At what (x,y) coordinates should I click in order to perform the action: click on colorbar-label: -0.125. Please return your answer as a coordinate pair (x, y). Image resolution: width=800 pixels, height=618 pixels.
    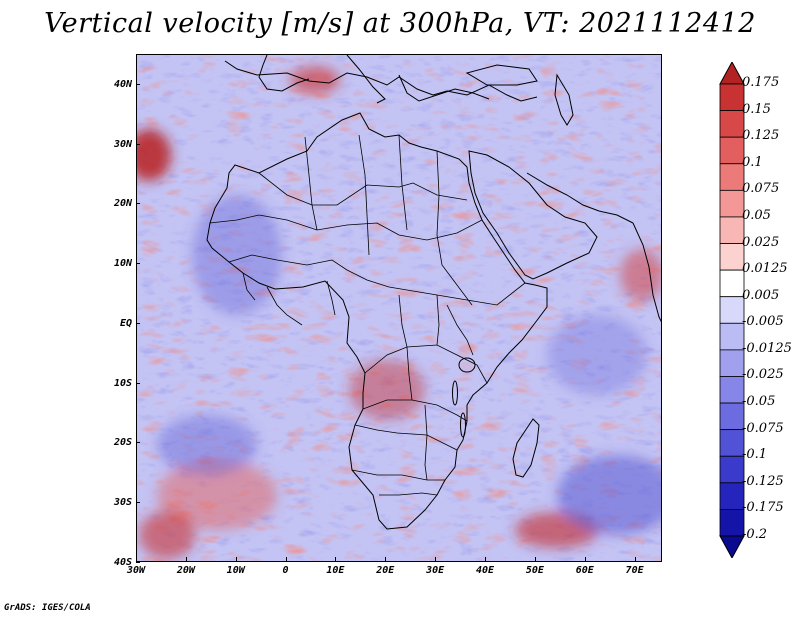
    Looking at the image, I should click on (763, 481).